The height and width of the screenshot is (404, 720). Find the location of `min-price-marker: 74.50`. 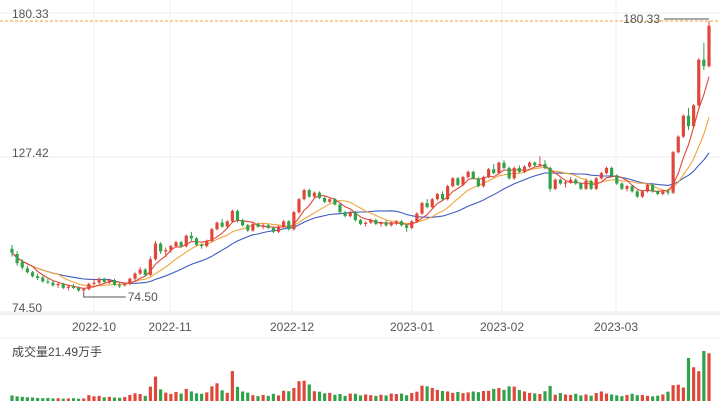

min-price-marker: 74.50 is located at coordinates (120, 297).